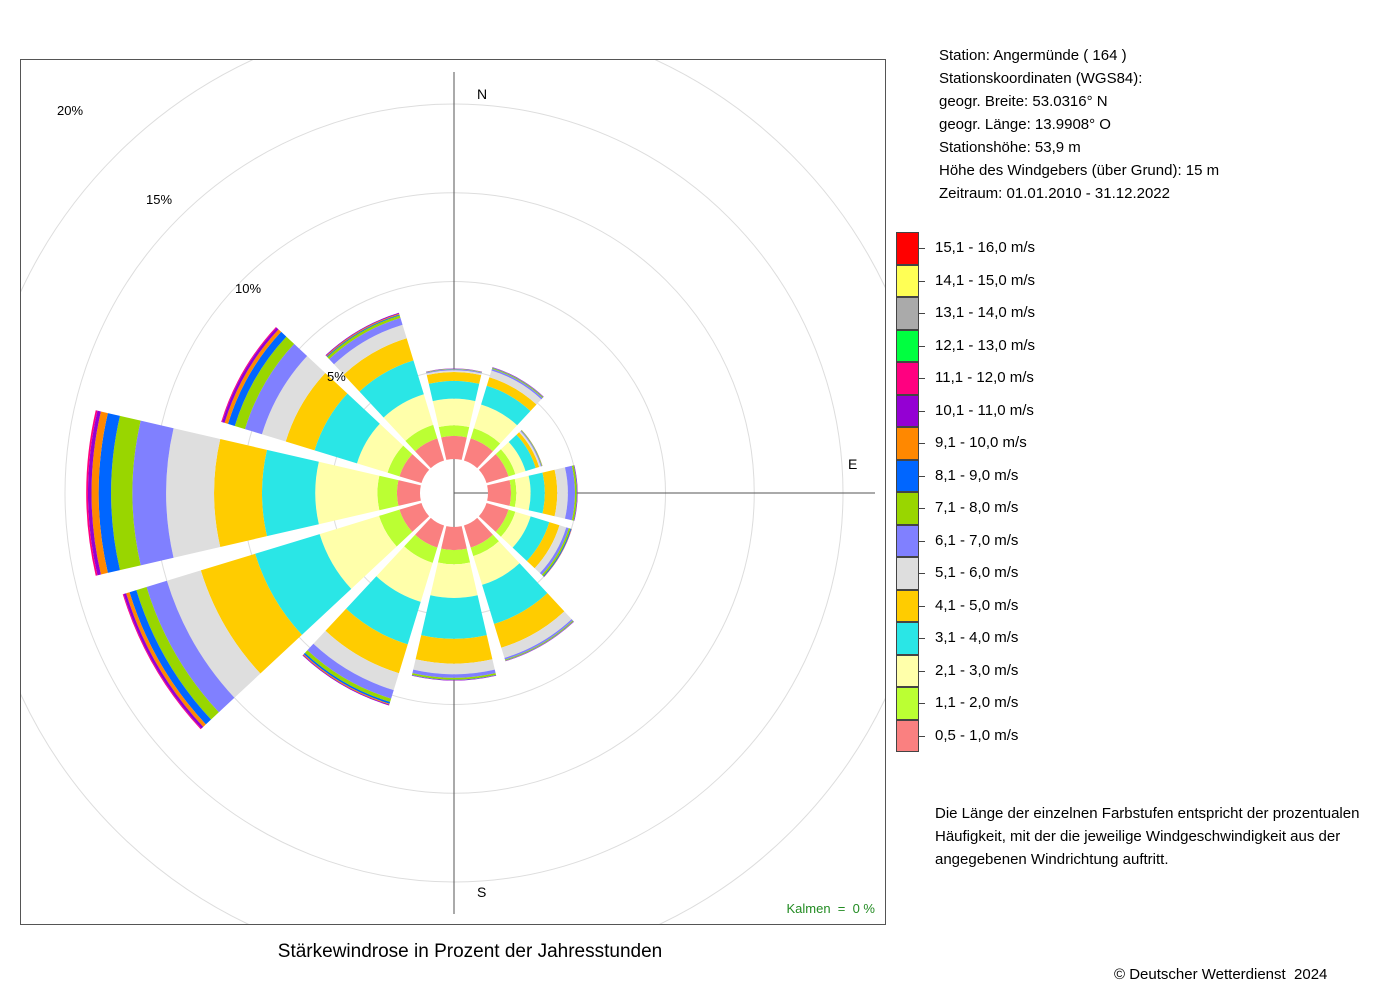 This screenshot has width=1400, height=1000. I want to click on legend-label: 11,1 - 12,0 m/s, so click(984, 377).